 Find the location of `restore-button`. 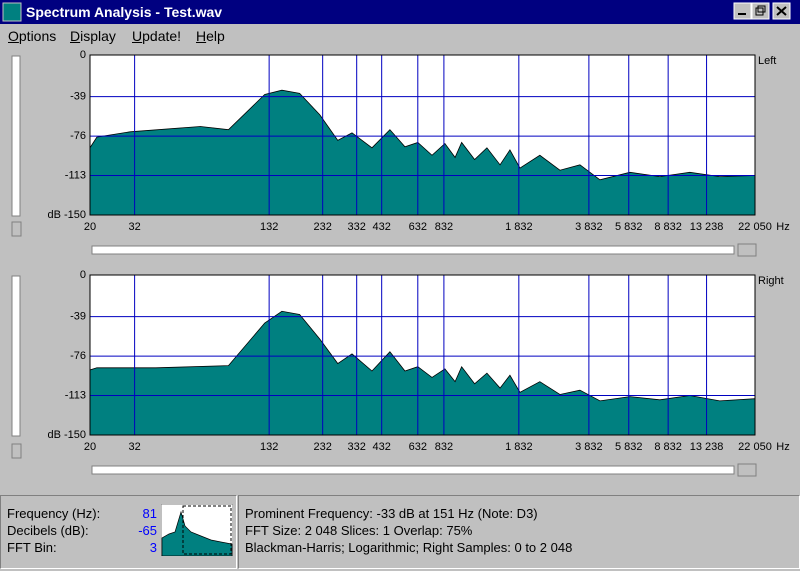

restore-button is located at coordinates (760, 11).